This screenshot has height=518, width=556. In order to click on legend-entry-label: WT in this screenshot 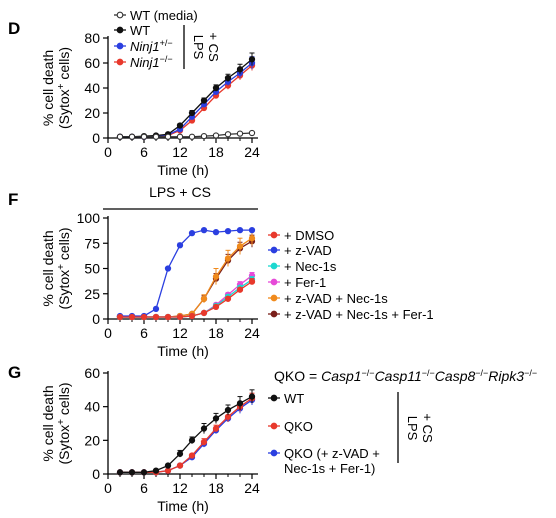, I will do `click(140, 30)`.